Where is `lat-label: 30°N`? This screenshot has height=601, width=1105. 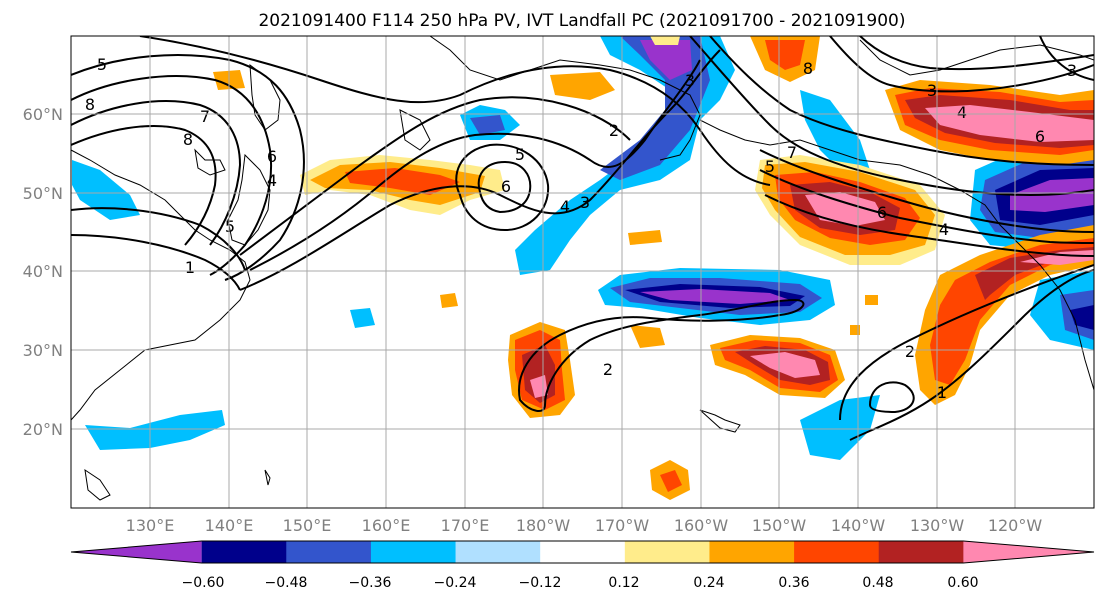 lat-label: 30°N is located at coordinates (43, 350).